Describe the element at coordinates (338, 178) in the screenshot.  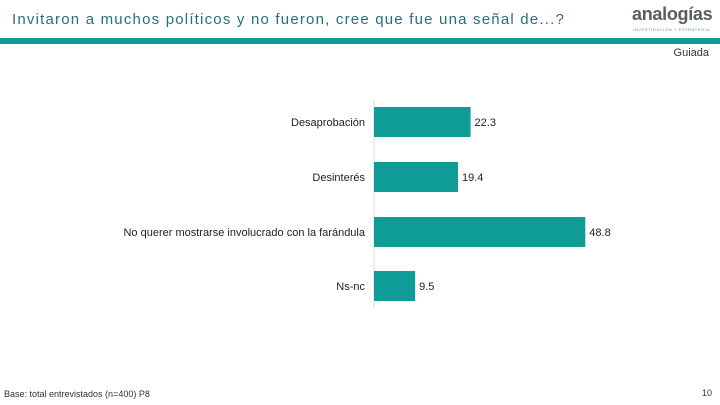
I see `category-label-2: Desinterés` at that location.